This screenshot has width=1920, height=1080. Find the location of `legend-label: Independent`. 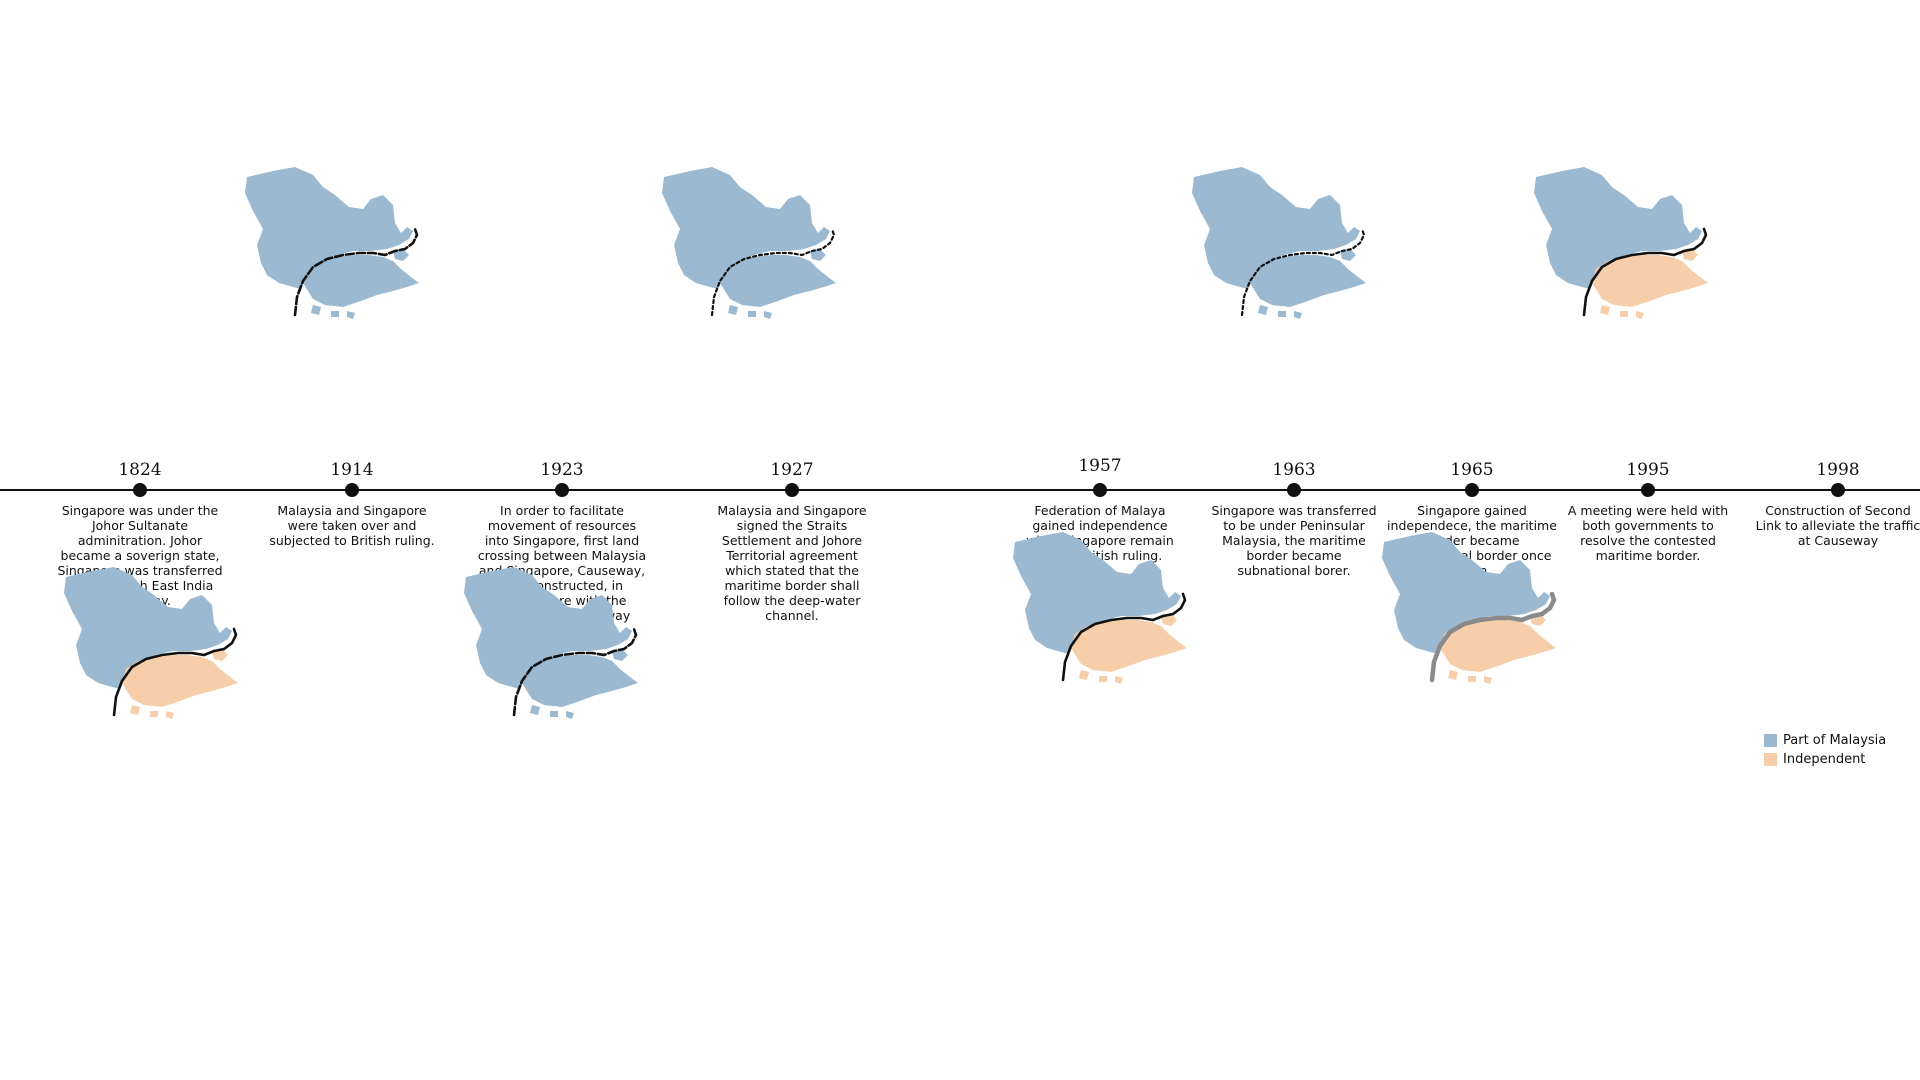

legend-label: Independent is located at coordinates (1824, 759).